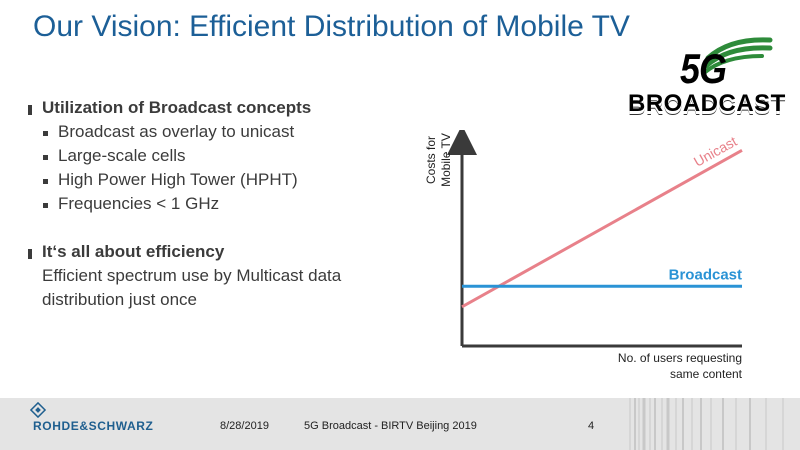 The width and height of the screenshot is (800, 450). What do you see at coordinates (218, 108) in the screenshot?
I see `section1-heading: Utilization of Broadcast concepts` at bounding box center [218, 108].